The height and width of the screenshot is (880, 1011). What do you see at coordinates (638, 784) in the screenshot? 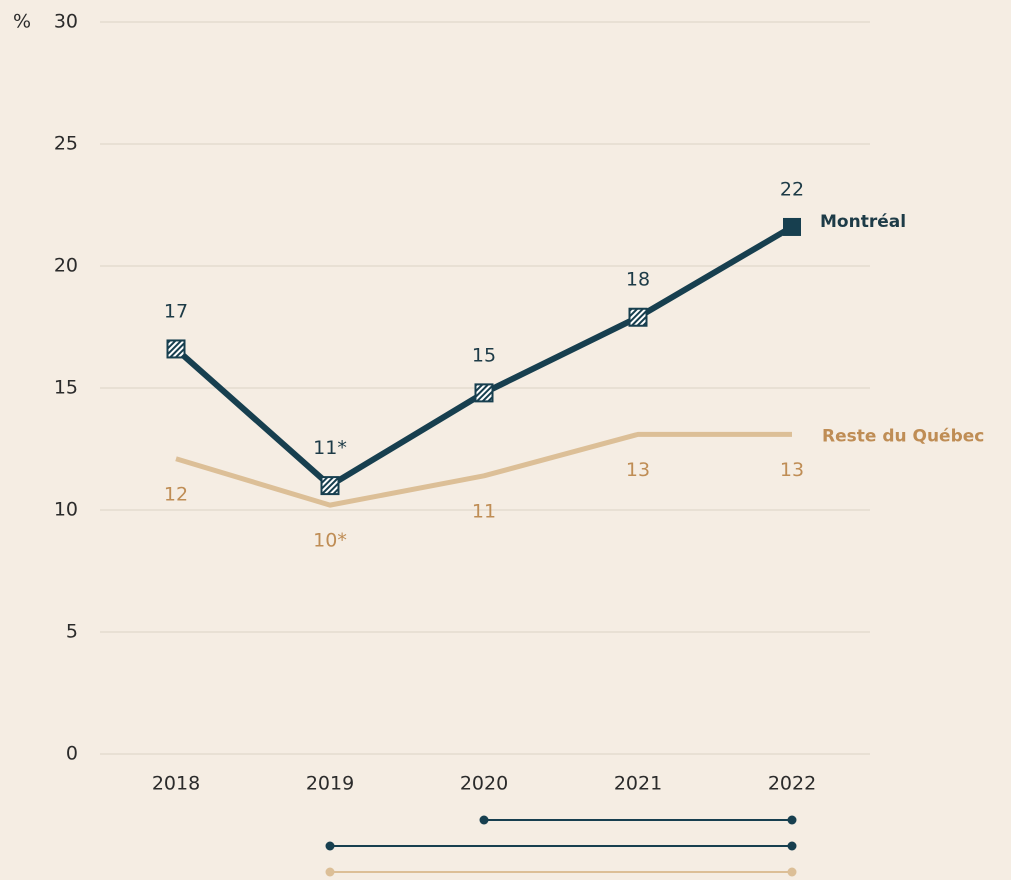
I see `x-tick-label: 2021` at bounding box center [638, 784].